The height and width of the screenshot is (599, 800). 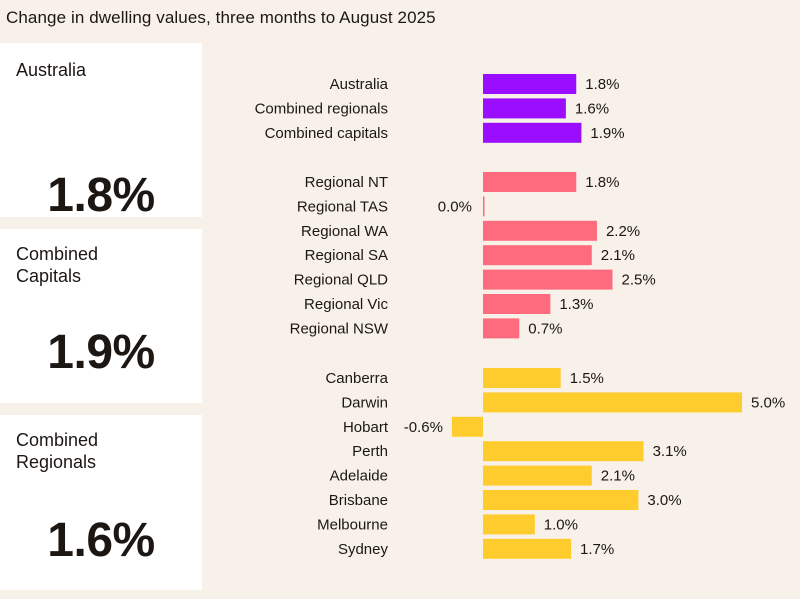 What do you see at coordinates (522, 378) in the screenshot?
I see `bar-canberra` at bounding box center [522, 378].